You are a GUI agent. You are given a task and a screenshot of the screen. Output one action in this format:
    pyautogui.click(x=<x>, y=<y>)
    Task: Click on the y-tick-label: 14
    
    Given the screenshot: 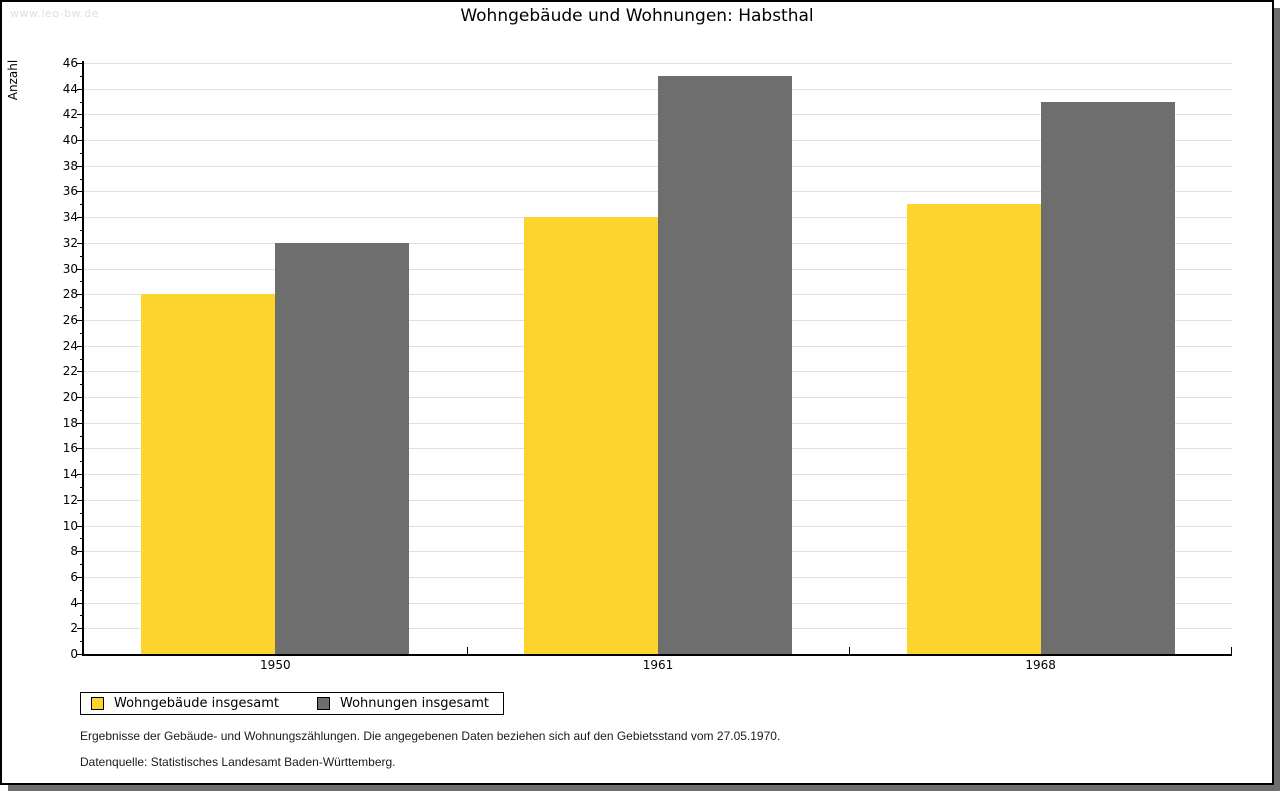 What is the action you would take?
    pyautogui.click(x=70, y=474)
    